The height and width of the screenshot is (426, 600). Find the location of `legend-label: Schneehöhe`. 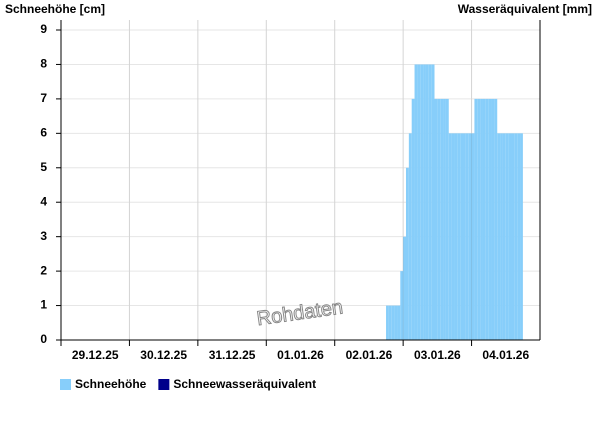

legend-label: Schneehöhe is located at coordinates (111, 384).